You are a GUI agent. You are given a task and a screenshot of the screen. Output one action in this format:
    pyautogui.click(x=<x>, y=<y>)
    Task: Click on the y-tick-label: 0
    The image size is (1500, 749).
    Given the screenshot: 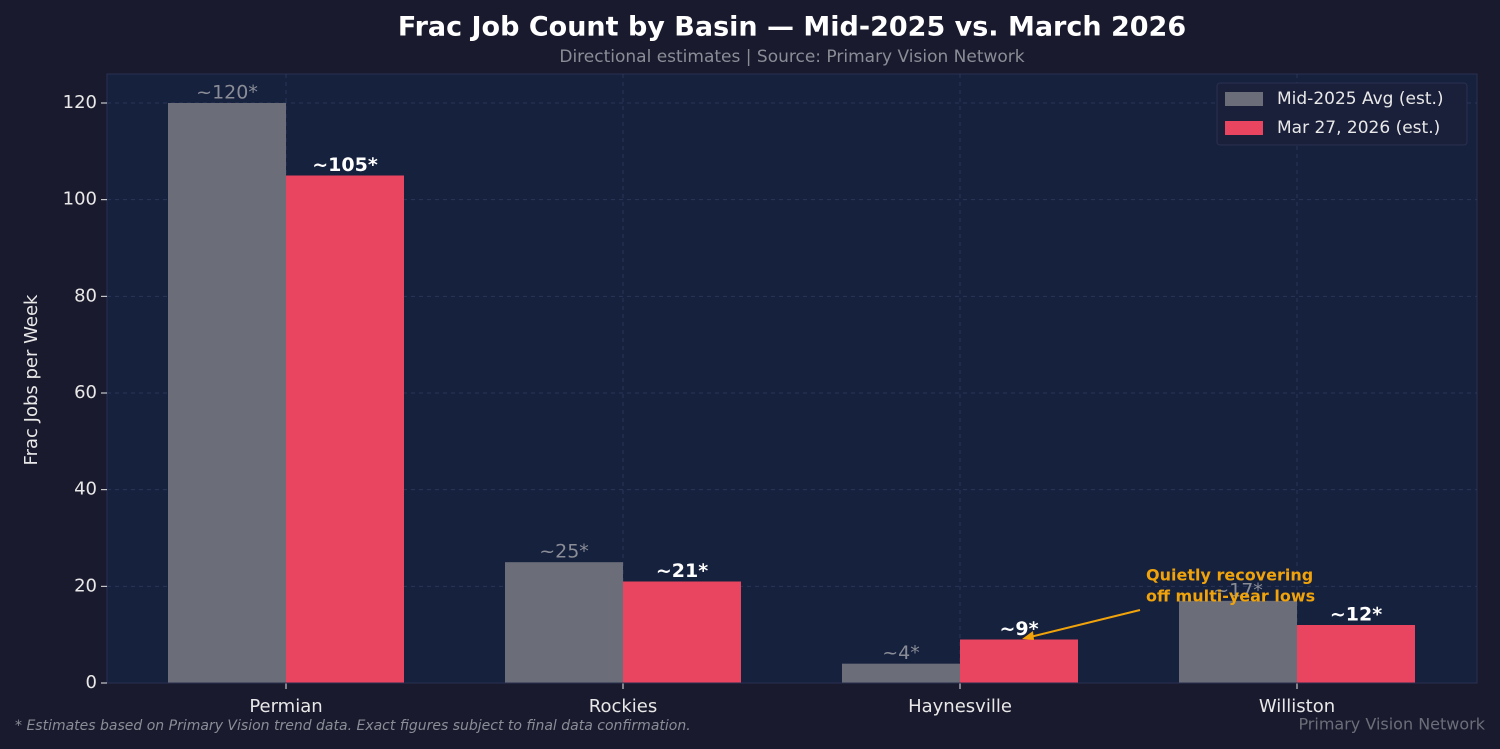 What is the action you would take?
    pyautogui.click(x=91, y=682)
    